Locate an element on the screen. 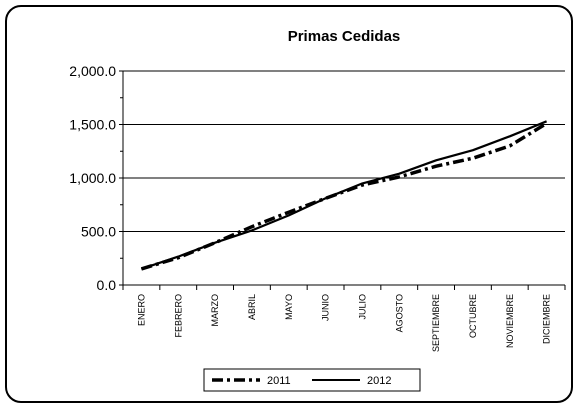 The width and height of the screenshot is (581, 403). chart-title: Primas Cedidas is located at coordinates (344, 36).